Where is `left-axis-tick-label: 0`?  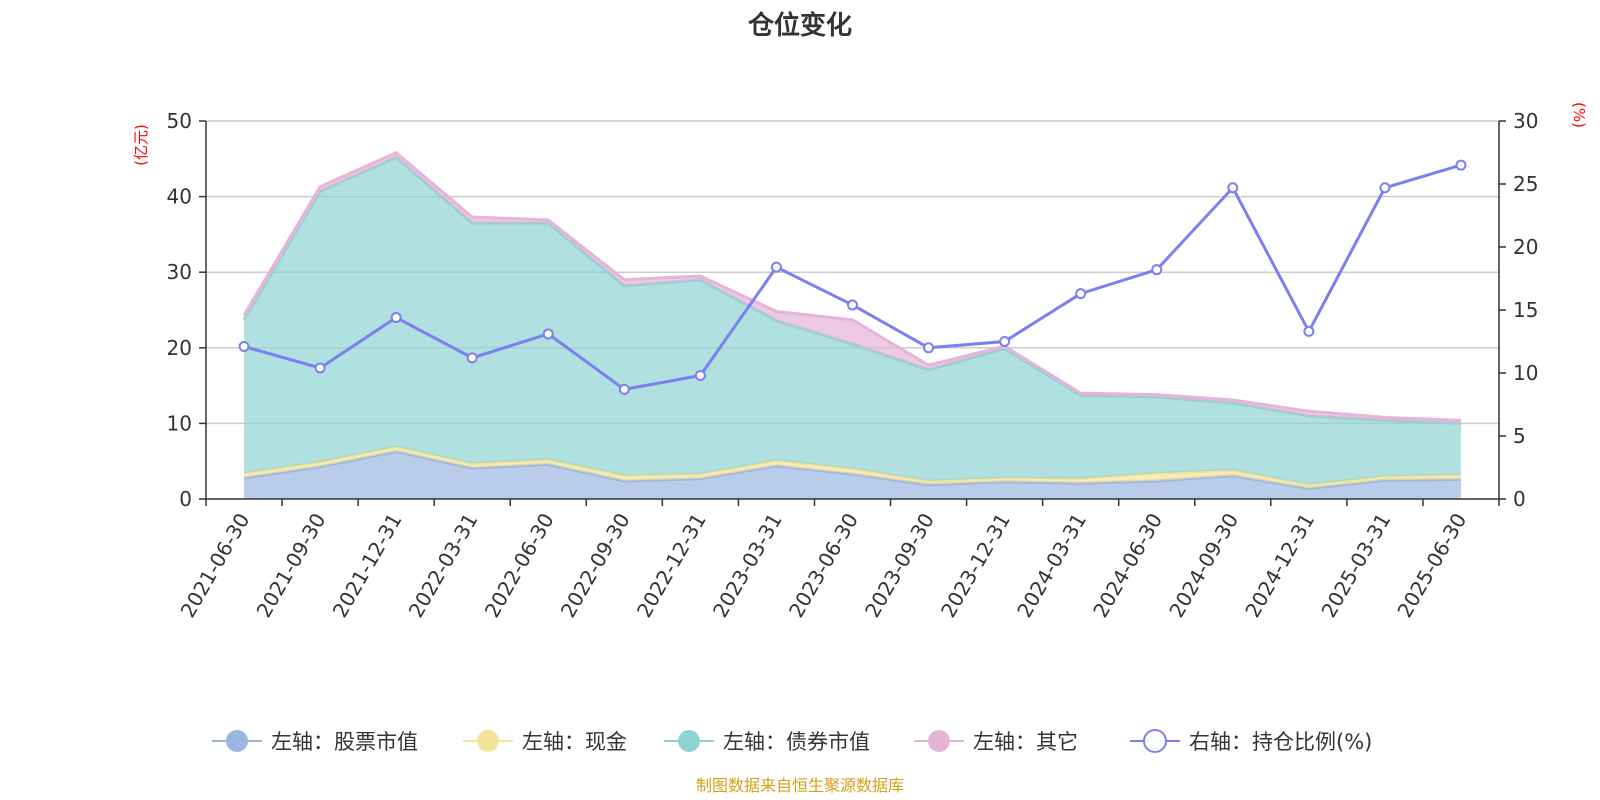
left-axis-tick-label: 0 is located at coordinates (185, 499).